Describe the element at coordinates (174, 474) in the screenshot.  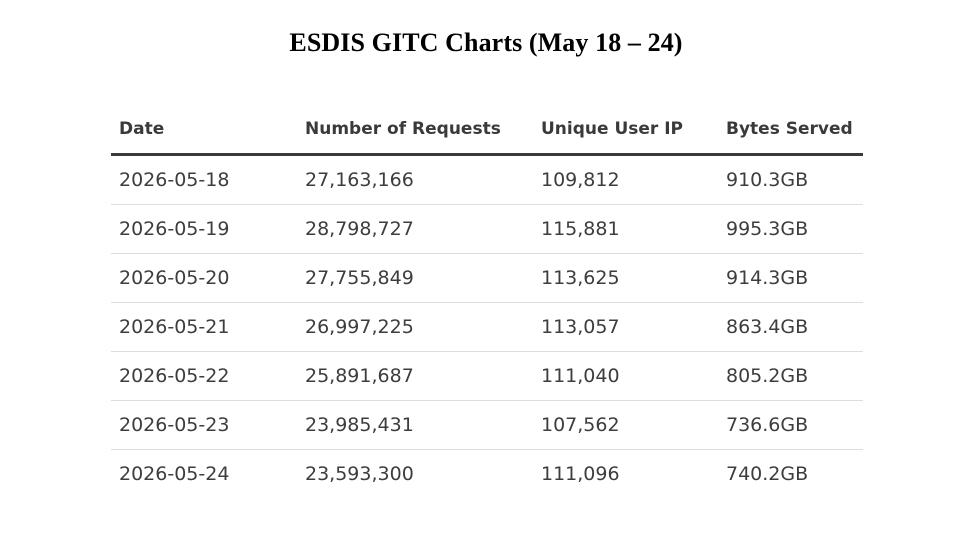
I see `cell-date: 2026-05-24` at that location.